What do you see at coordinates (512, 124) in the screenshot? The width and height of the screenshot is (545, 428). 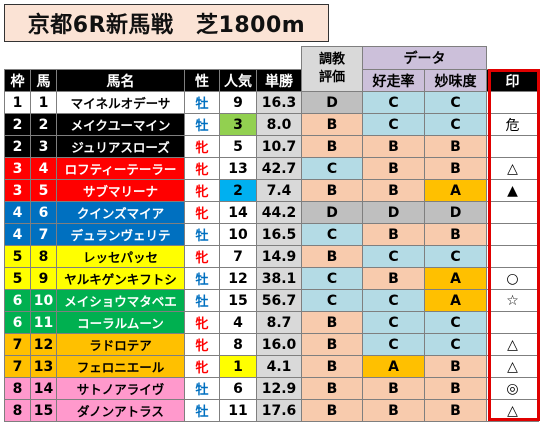 I see `mark-cell: 危` at bounding box center [512, 124].